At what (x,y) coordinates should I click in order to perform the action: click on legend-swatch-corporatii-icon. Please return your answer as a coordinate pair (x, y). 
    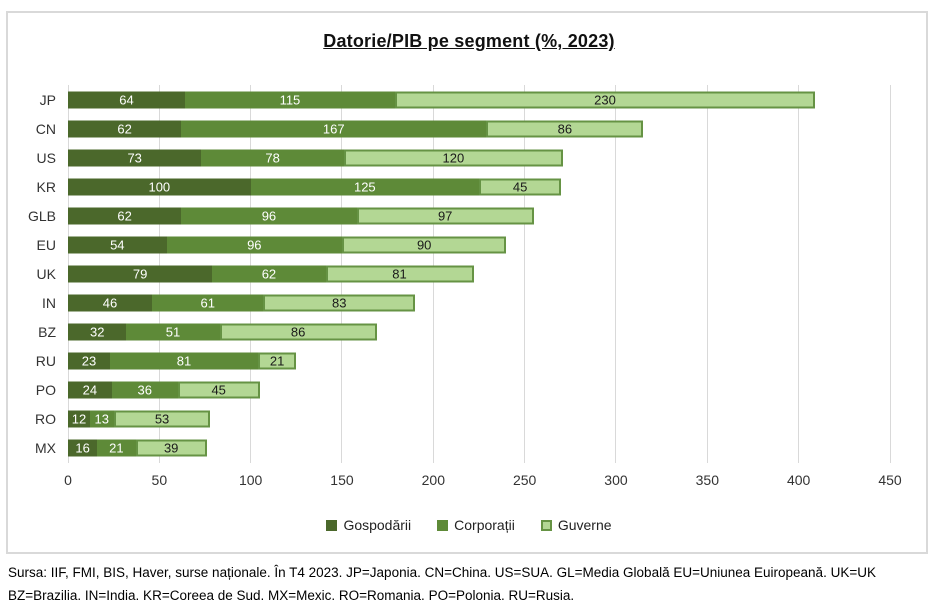
    Looking at the image, I should click on (443, 525).